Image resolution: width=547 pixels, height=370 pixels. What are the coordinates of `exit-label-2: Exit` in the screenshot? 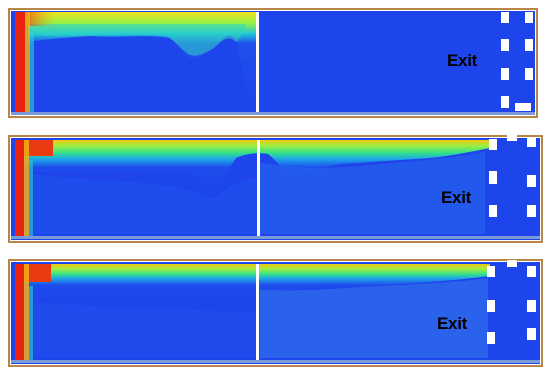 It's located at (456, 197).